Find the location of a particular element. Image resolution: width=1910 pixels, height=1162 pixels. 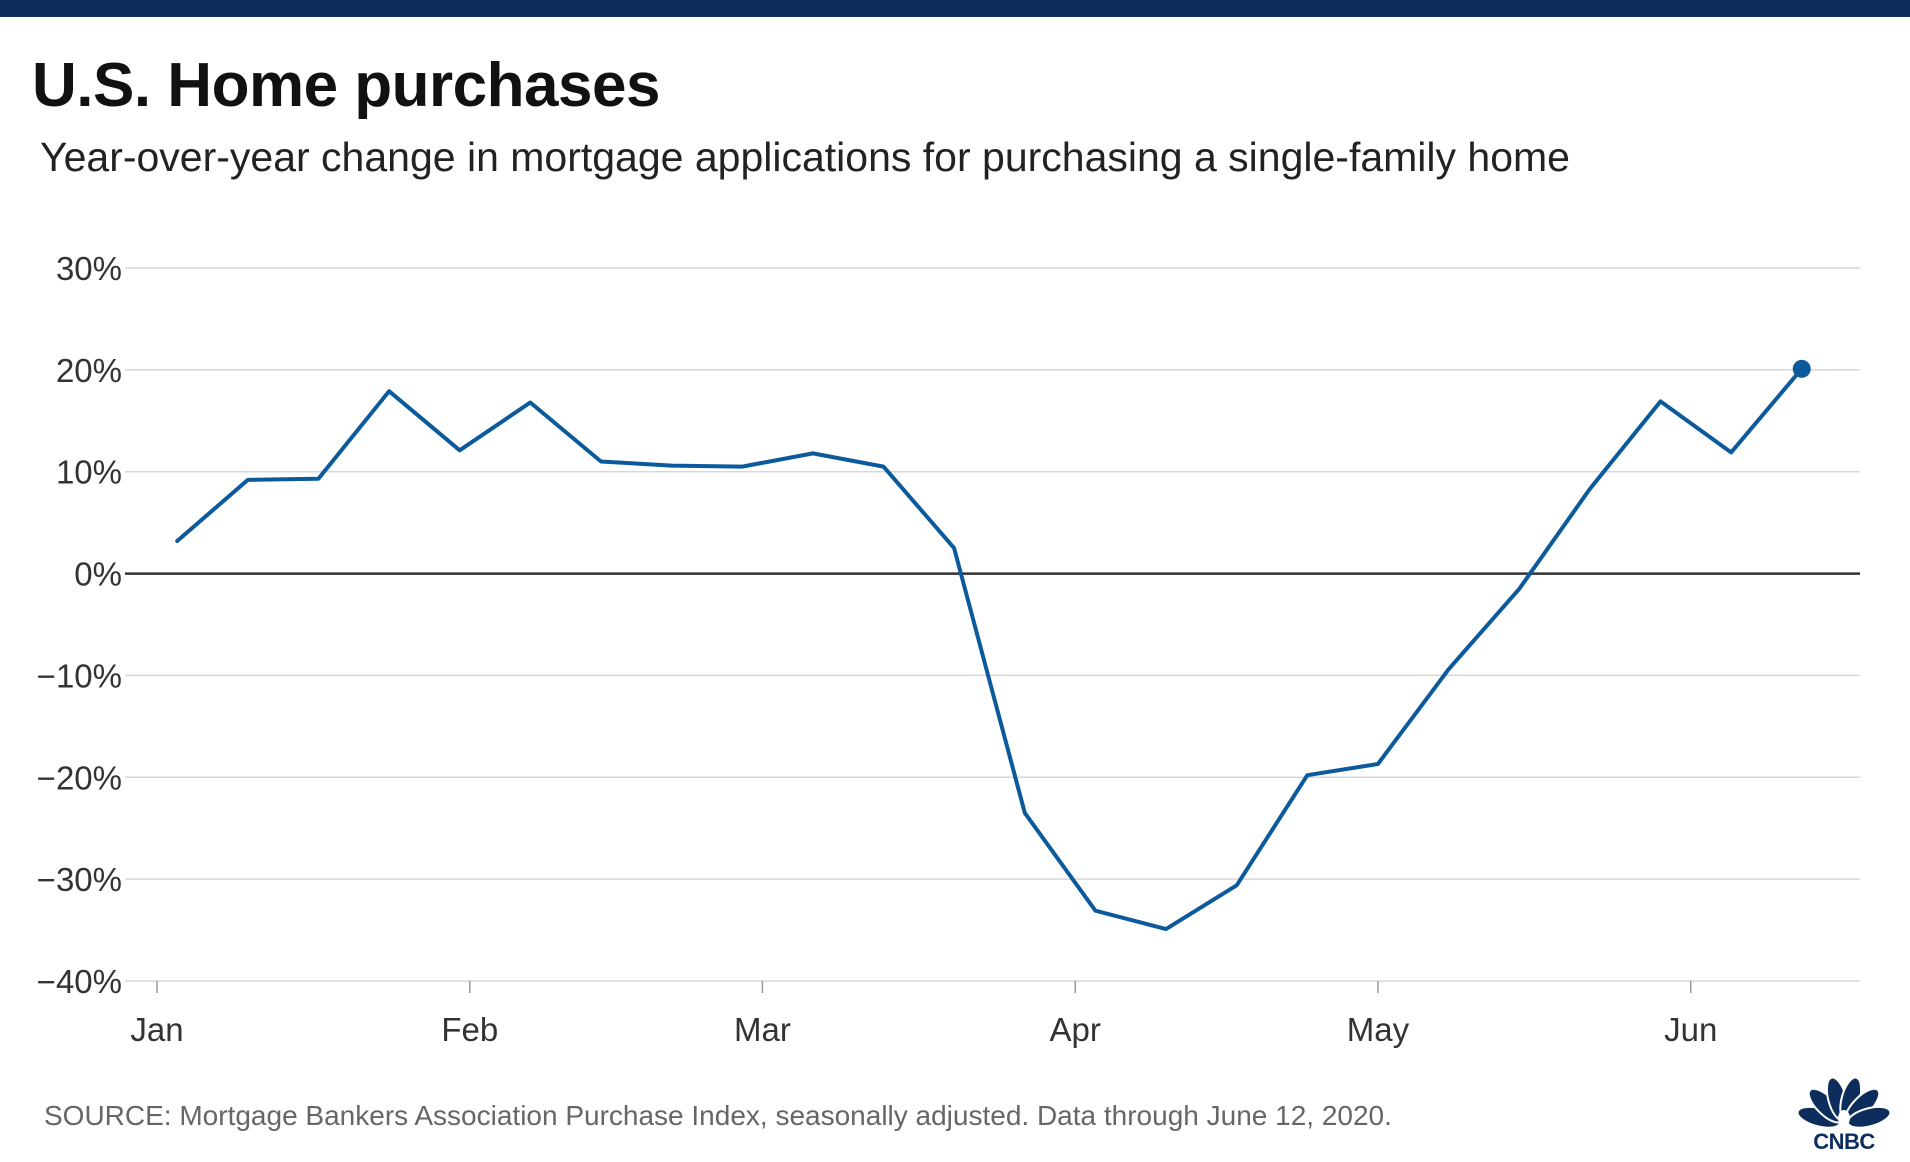

y-tick-label: 10% is located at coordinates (89, 472).